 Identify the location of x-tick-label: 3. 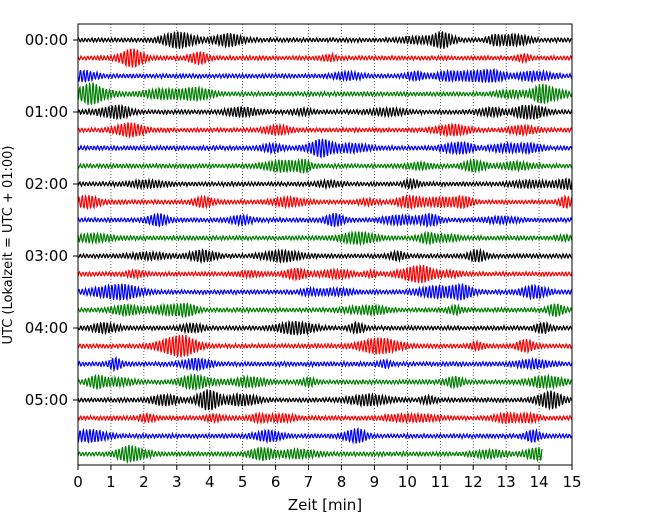
(177, 482).